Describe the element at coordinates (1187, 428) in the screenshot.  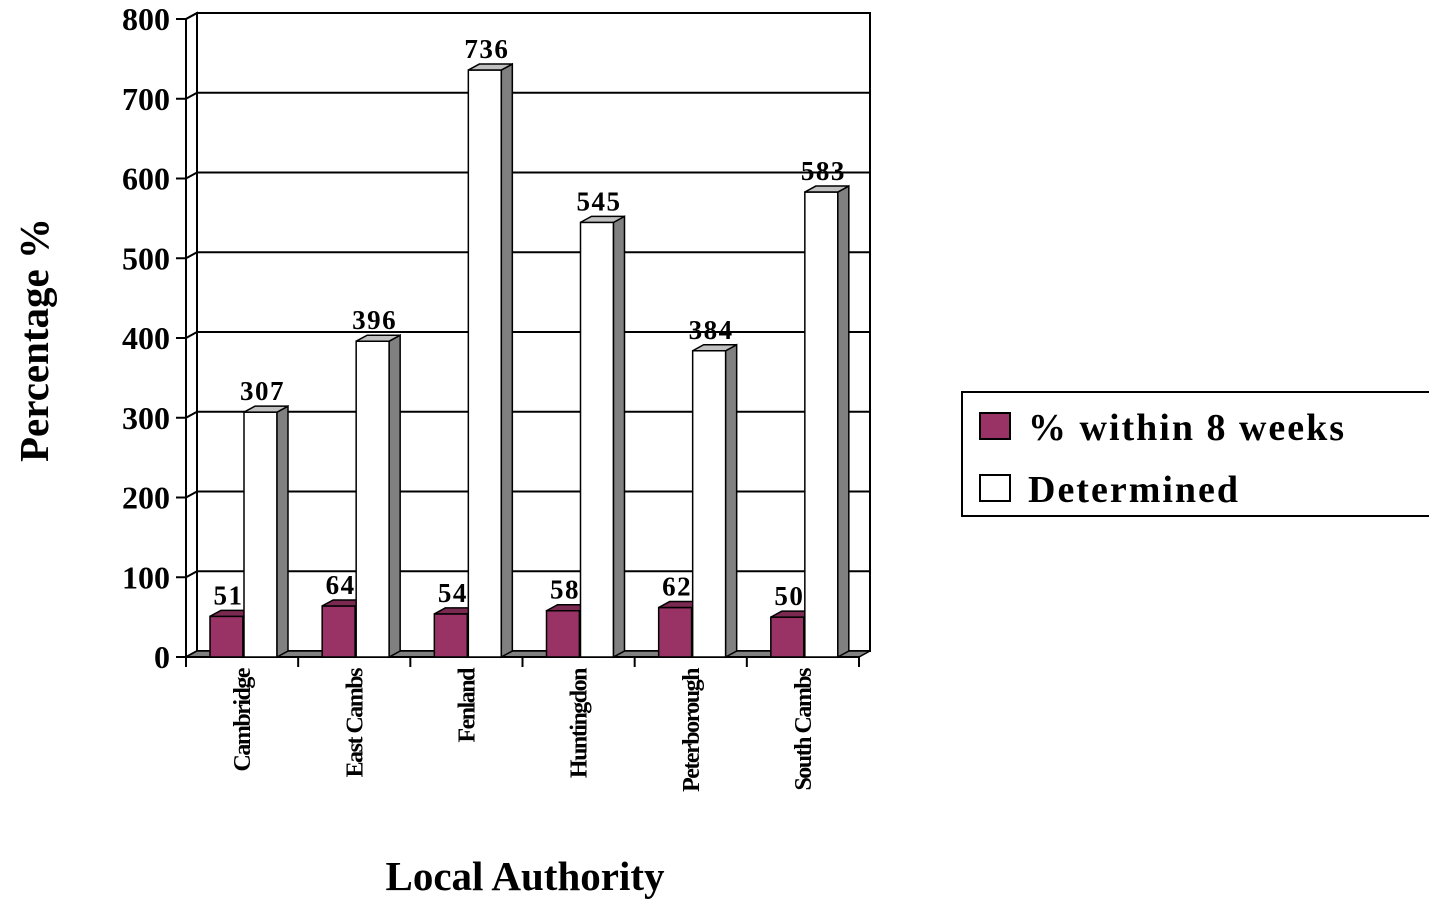
I see `legend-label-within-8-weeks: % within 8 weeks` at that location.